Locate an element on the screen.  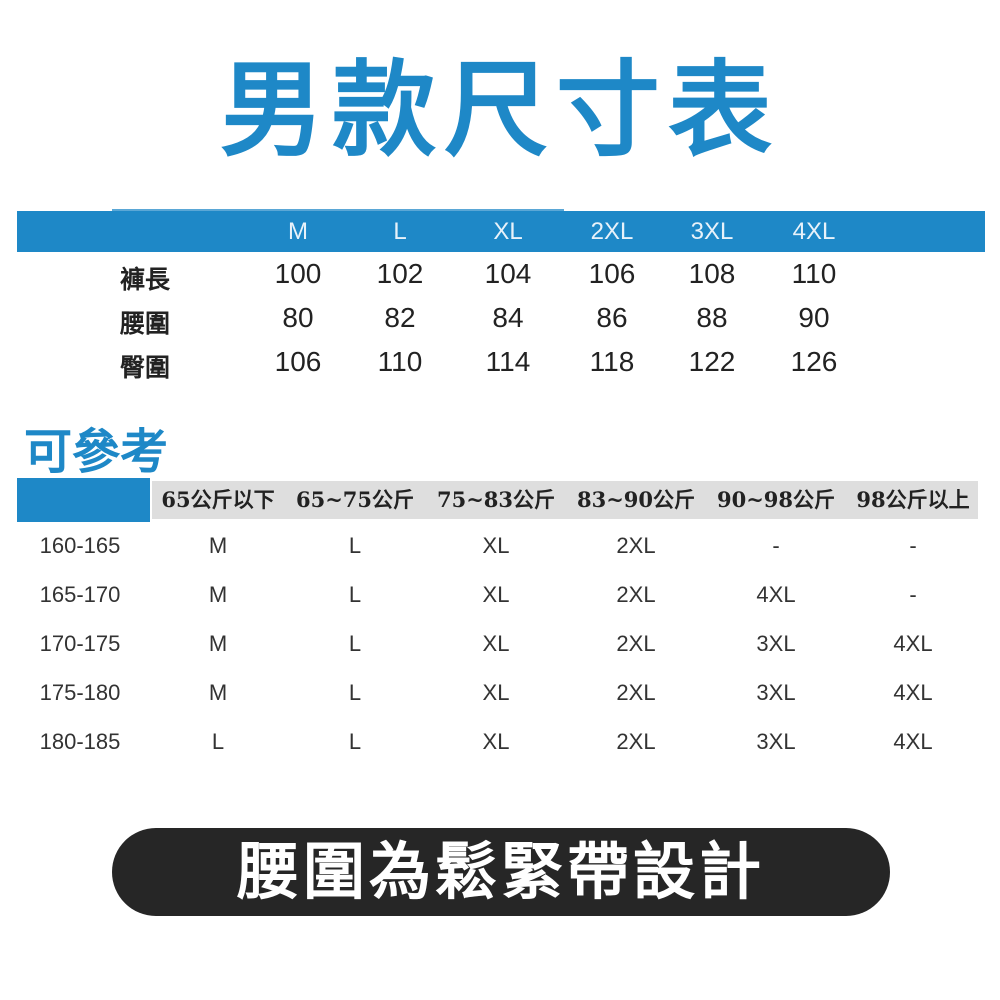
weight-header-cell: 90~98公斤 is located at coordinates (776, 499).